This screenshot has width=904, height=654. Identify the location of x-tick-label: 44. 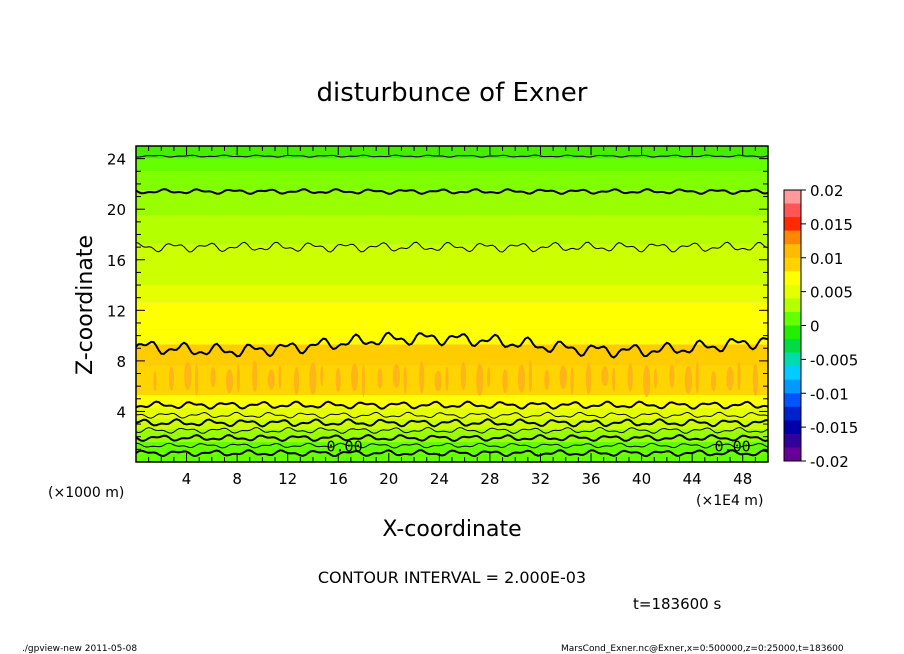
(692, 479).